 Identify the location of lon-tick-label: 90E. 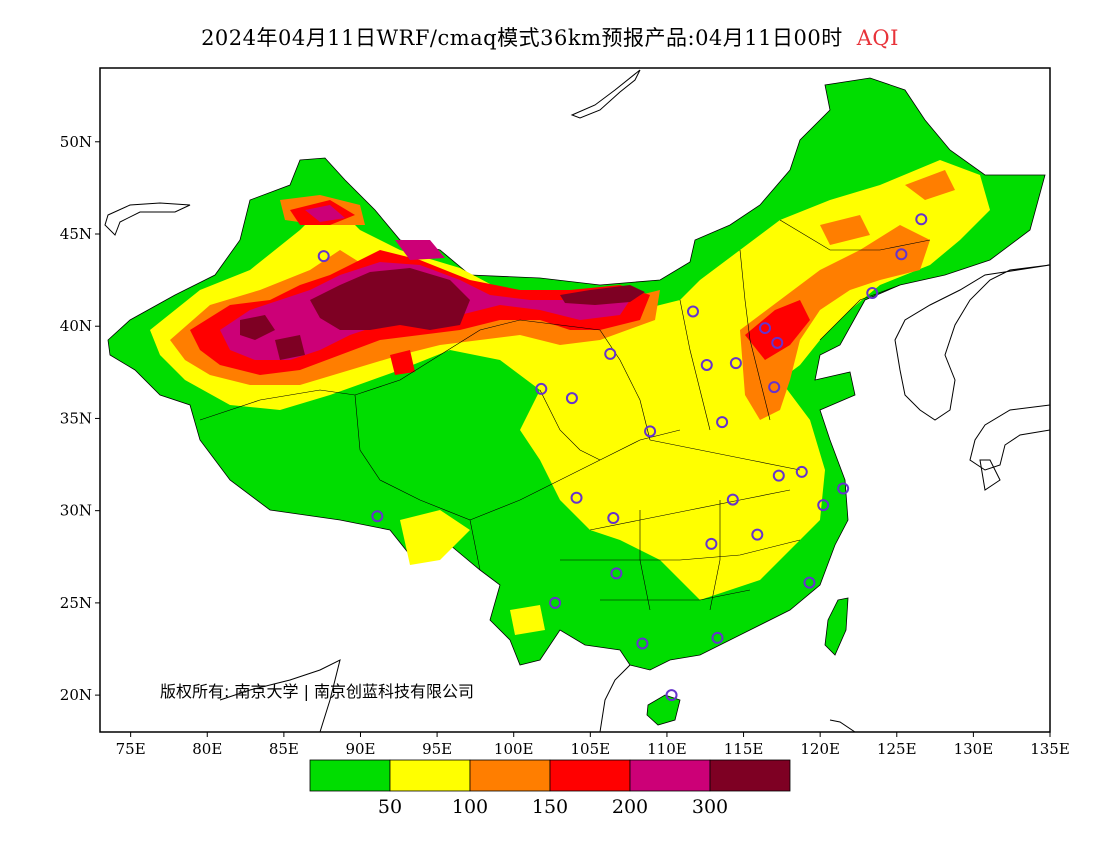
(360, 749).